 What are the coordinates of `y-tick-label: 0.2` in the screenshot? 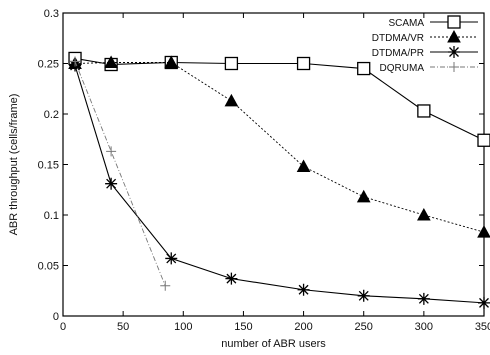 It's located at (51, 115).